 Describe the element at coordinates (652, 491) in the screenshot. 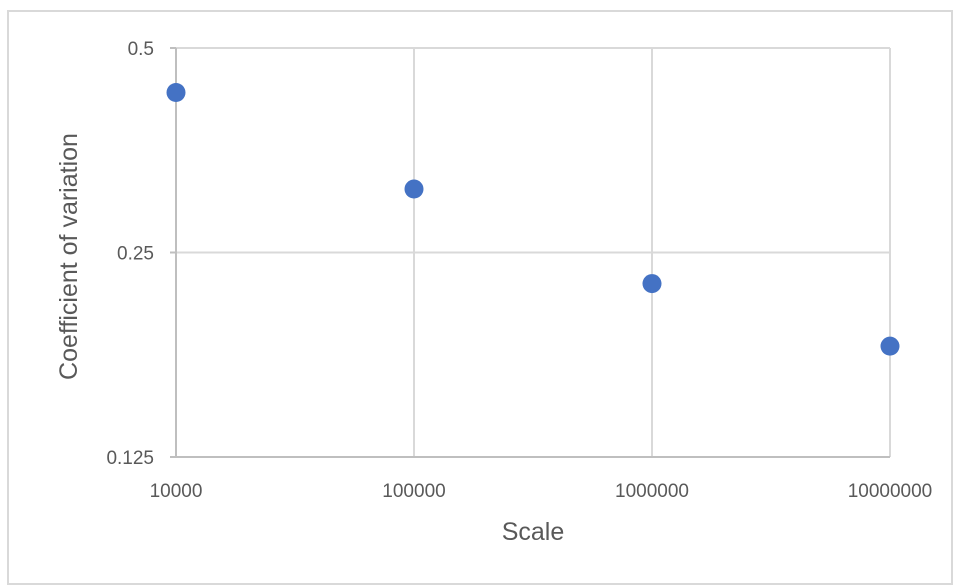

I see `x-tick-label: 1000000` at that location.